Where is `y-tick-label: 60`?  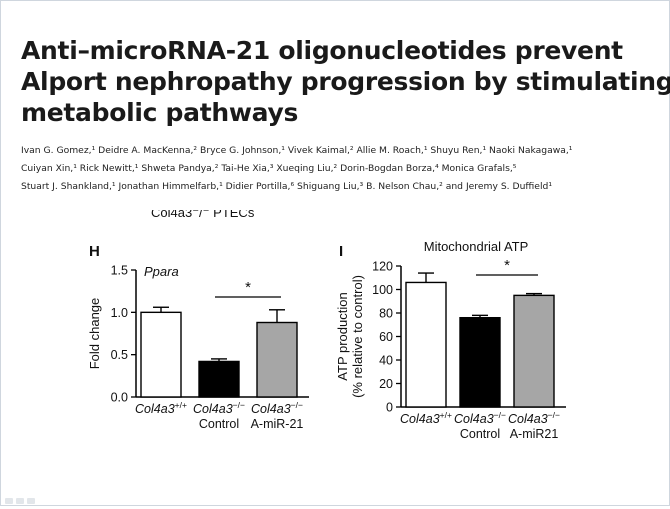 y-tick-label: 60 is located at coordinates (386, 337).